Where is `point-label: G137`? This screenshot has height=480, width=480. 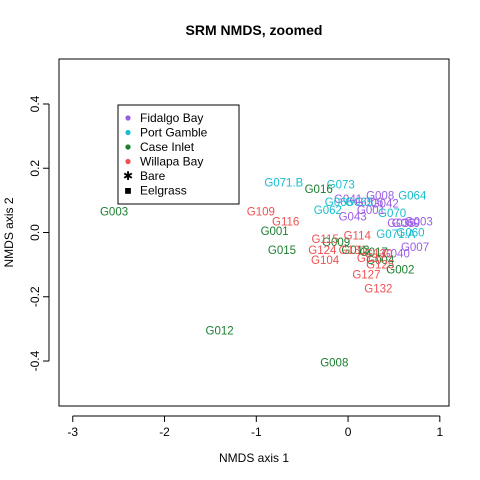 point-label: G137 is located at coordinates (371, 259).